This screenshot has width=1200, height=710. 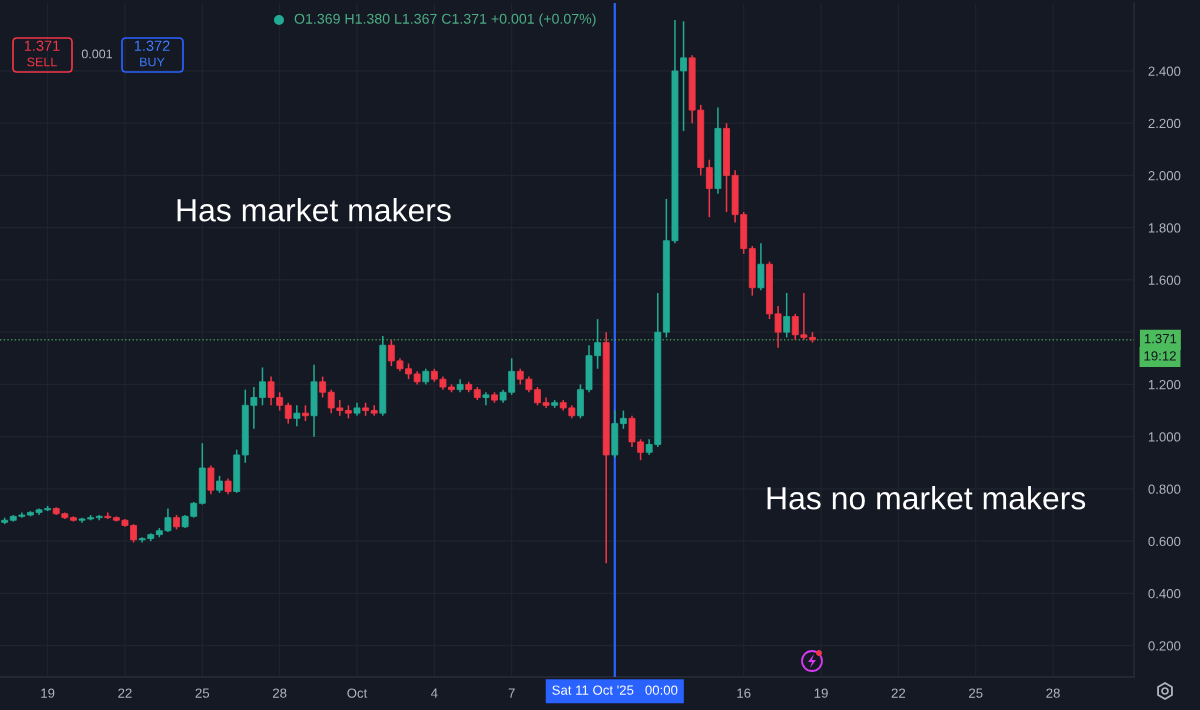 I want to click on annotation: SELL, so click(x=42, y=62).